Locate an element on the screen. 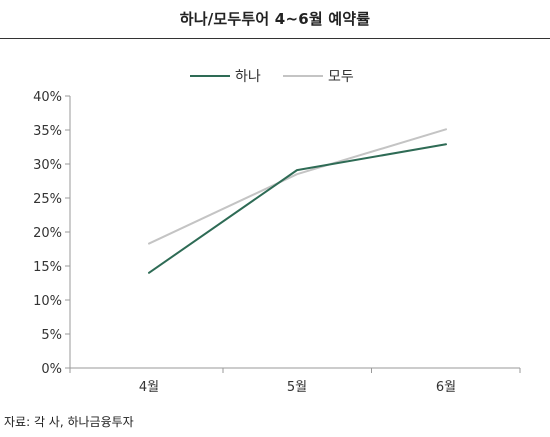 Image resolution: width=550 pixels, height=437 pixels. source-note: 자료: 각 사, 하나금융투자 is located at coordinates (69, 422).